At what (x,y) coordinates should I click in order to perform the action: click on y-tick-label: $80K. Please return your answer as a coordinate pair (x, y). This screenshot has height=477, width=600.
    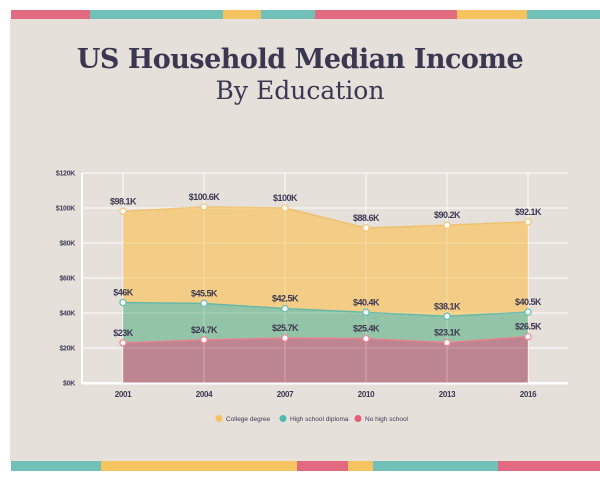
    Looking at the image, I should click on (67, 244).